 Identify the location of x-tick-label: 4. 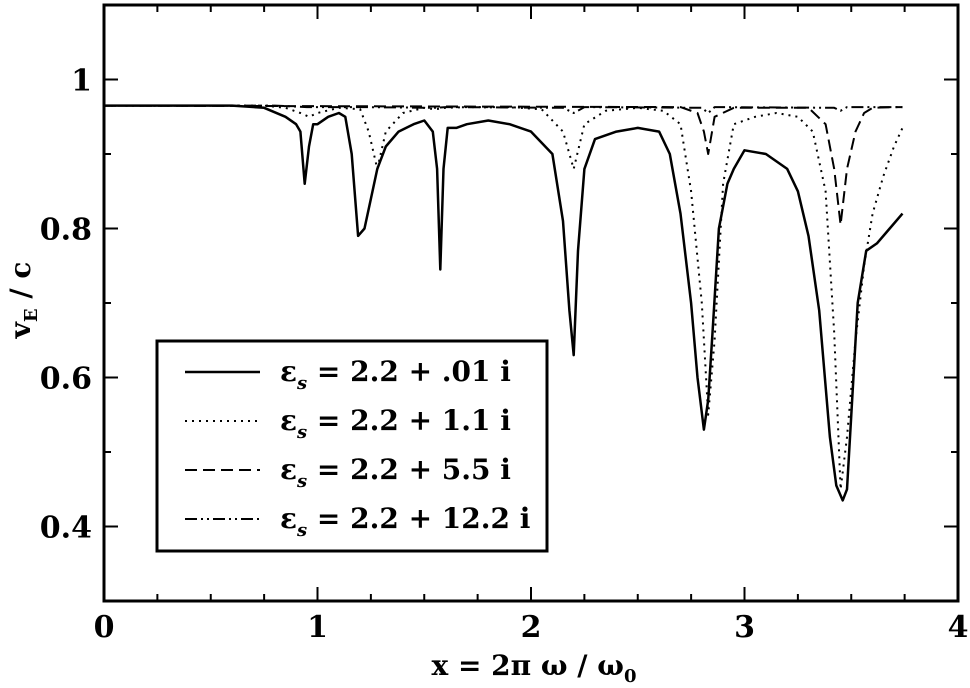
(958, 627).